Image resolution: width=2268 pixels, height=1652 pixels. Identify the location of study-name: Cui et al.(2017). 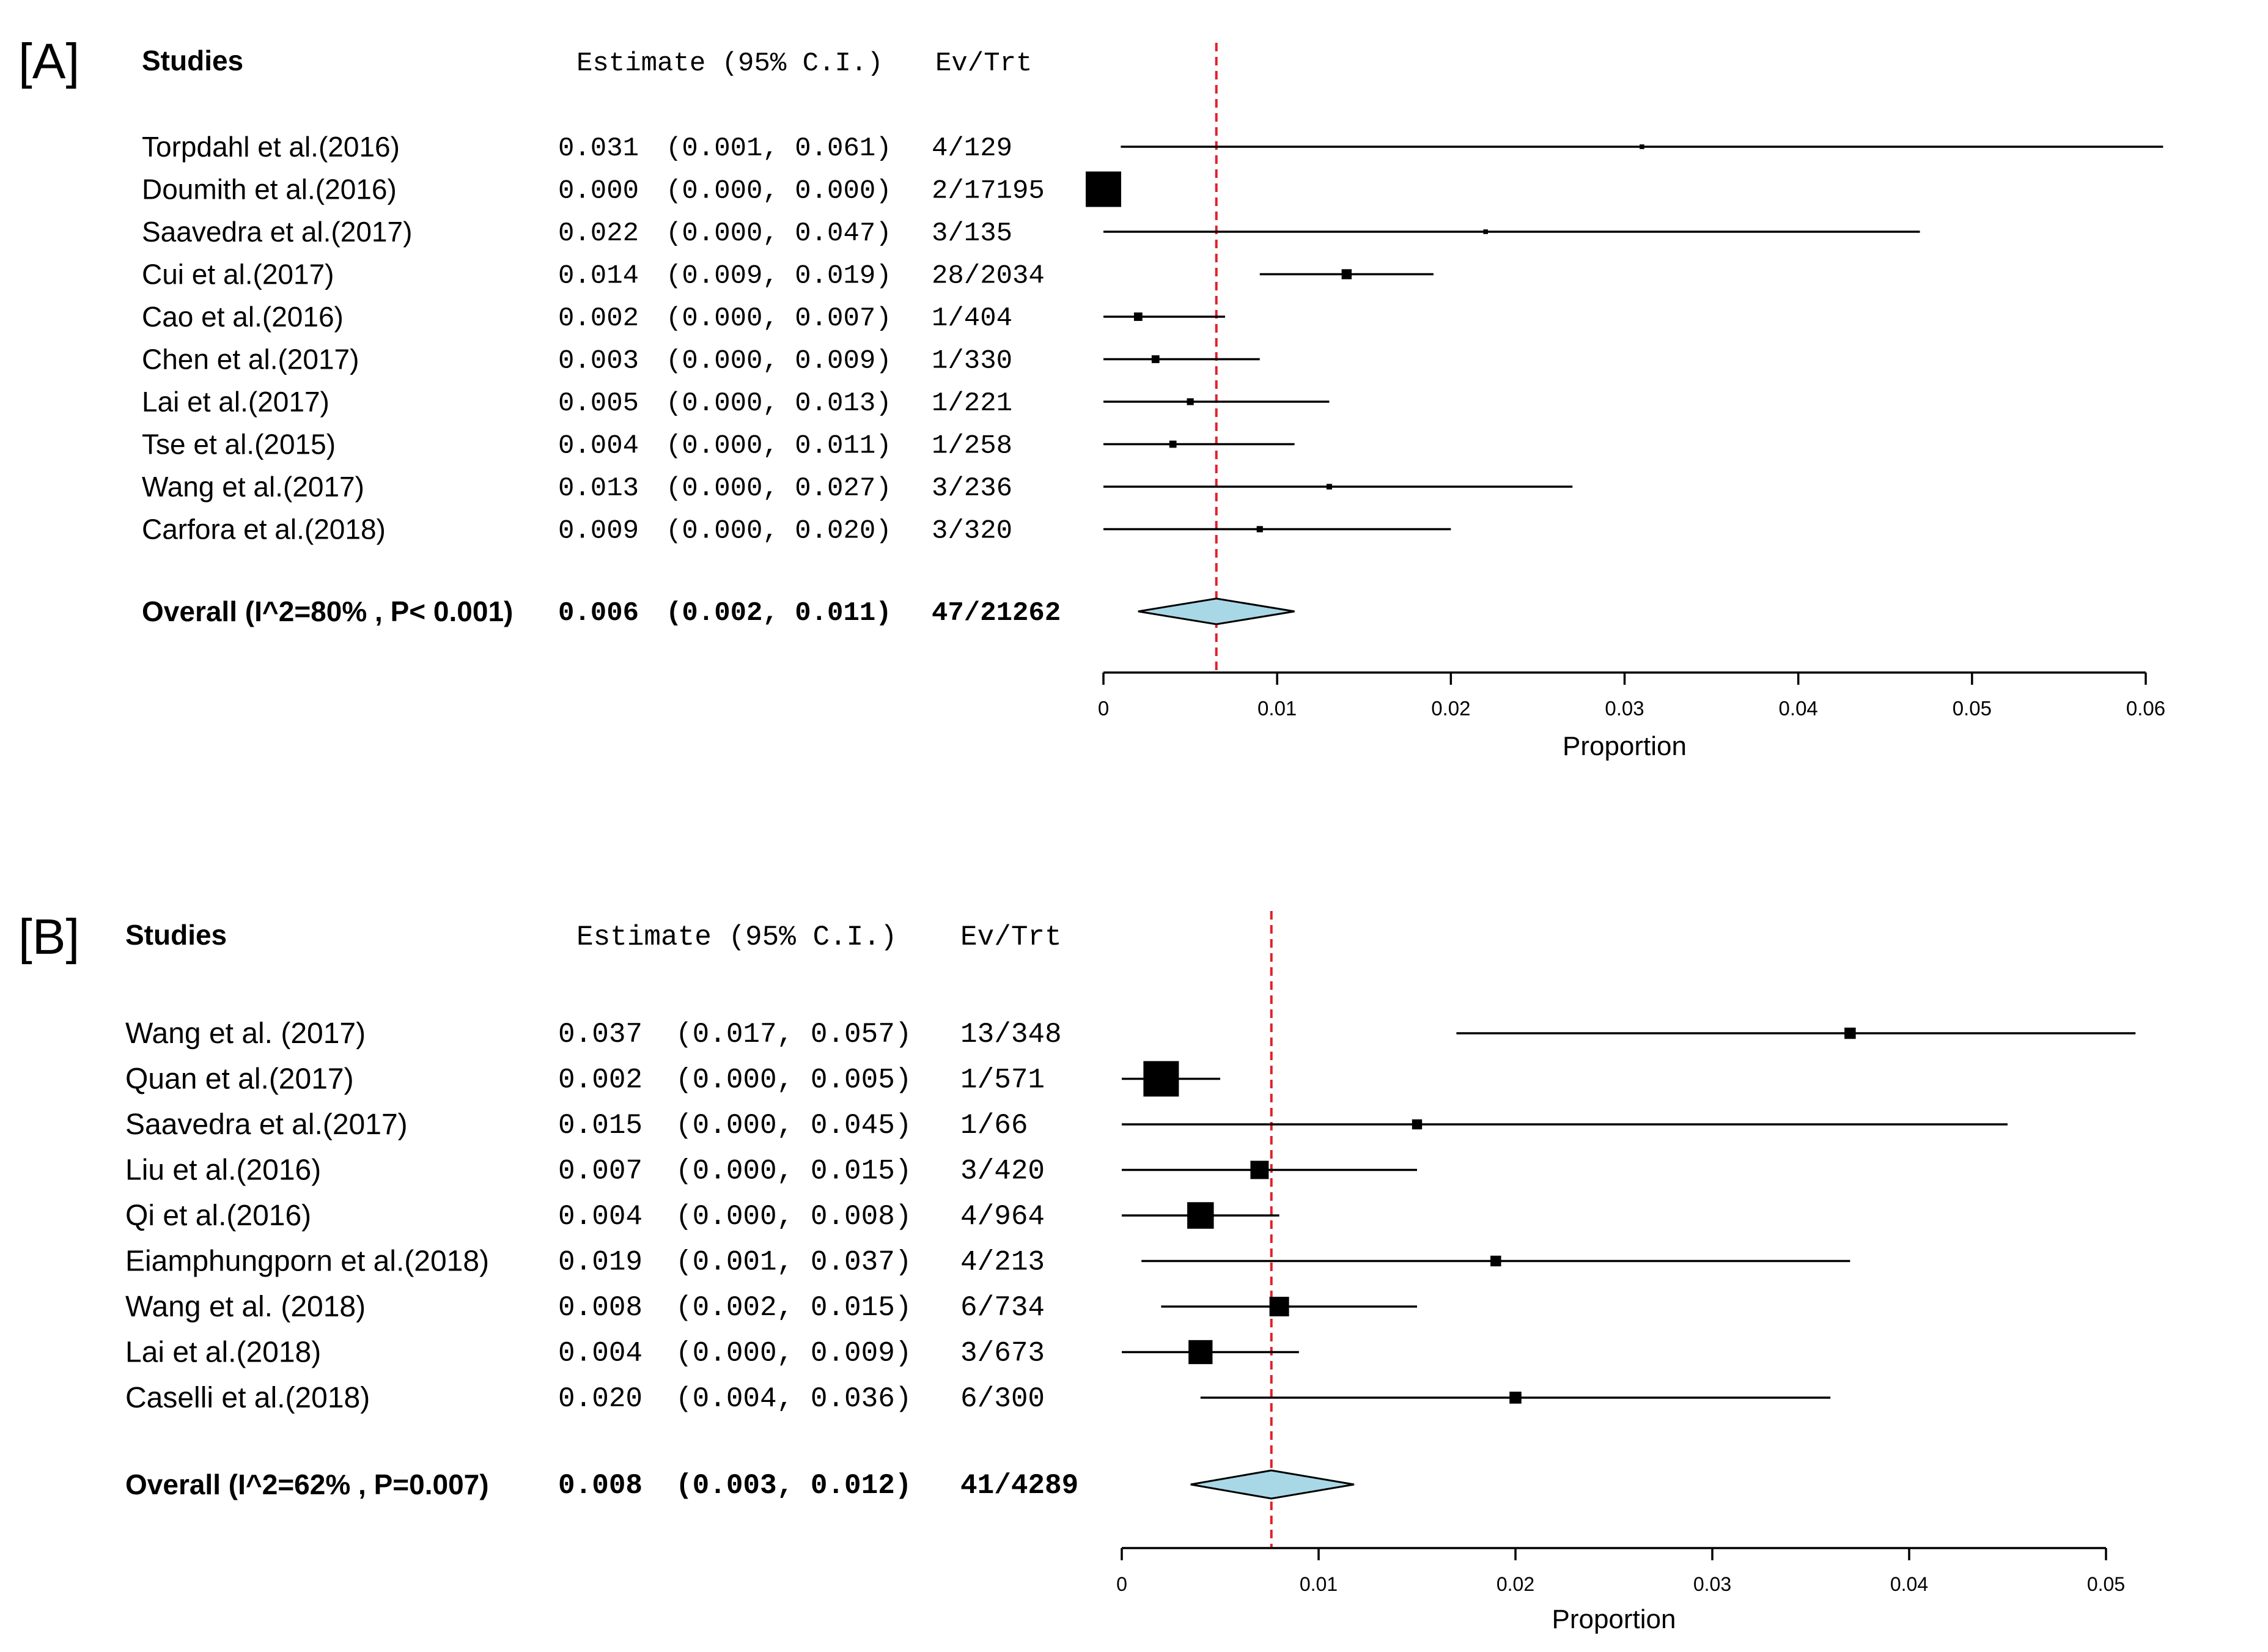
(238, 274).